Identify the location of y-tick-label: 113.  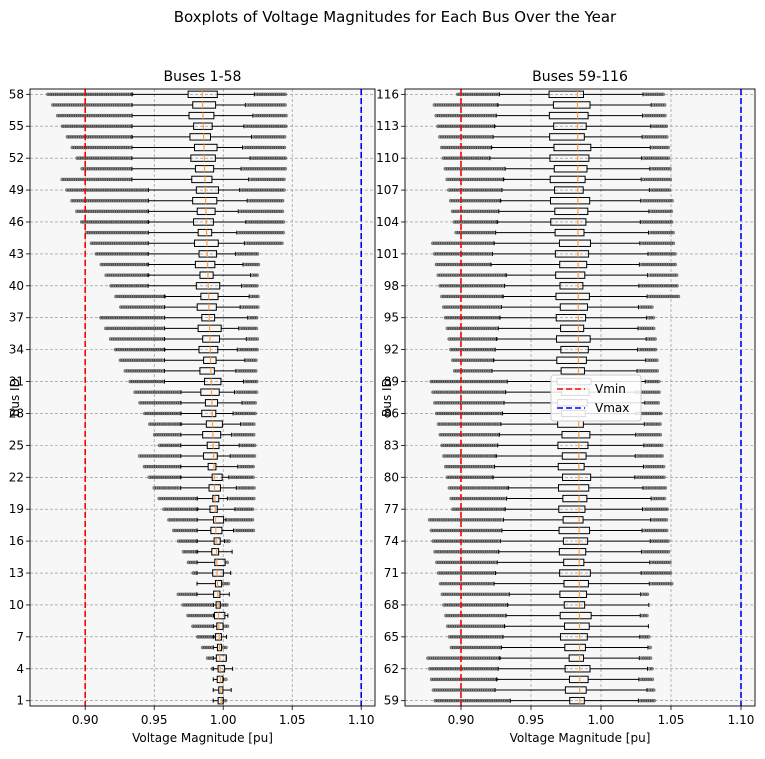
(387, 126).